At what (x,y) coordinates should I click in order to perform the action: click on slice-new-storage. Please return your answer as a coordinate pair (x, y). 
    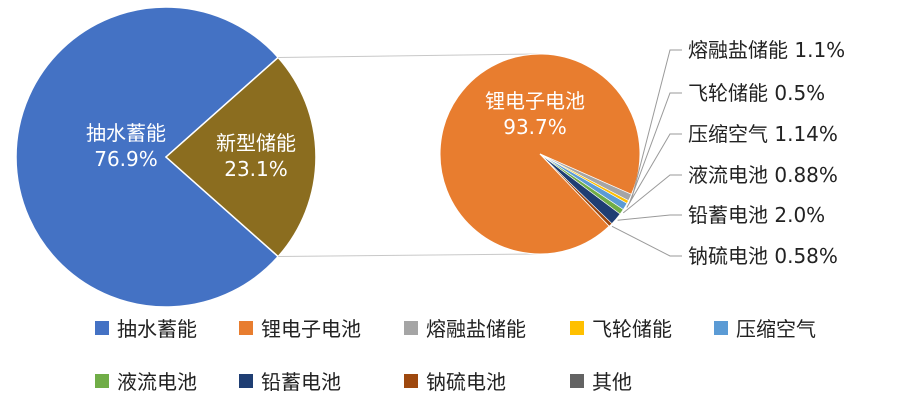
    Looking at the image, I should click on (240, 157).